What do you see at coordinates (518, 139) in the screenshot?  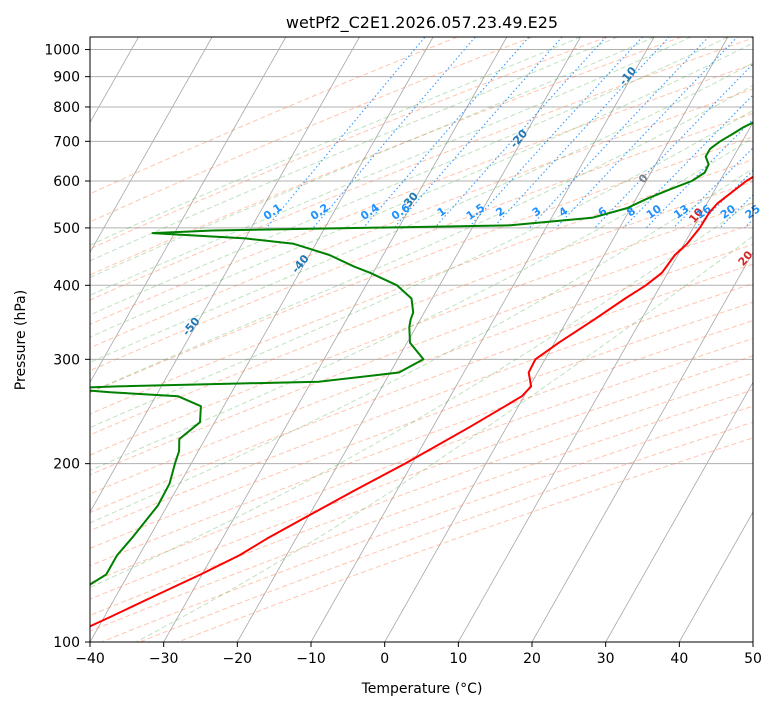 I see `isotherm-label: -20` at bounding box center [518, 139].